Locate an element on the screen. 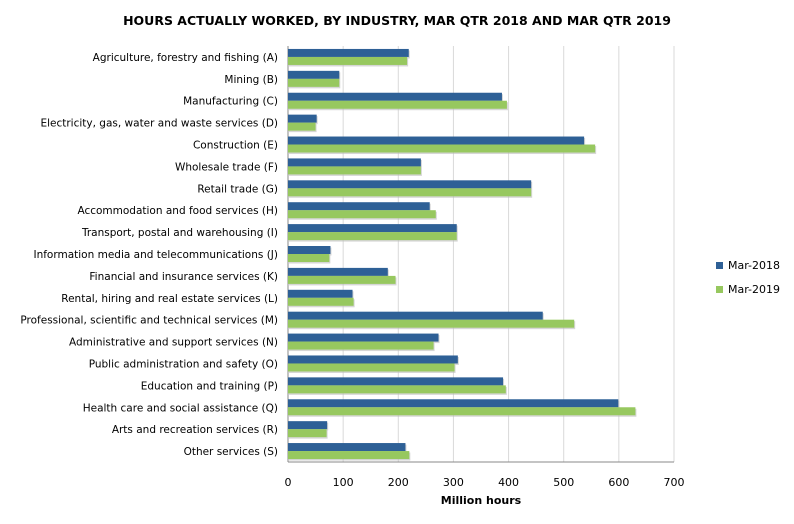  y-tick-label: Administrative and support services (N) is located at coordinates (173, 343).